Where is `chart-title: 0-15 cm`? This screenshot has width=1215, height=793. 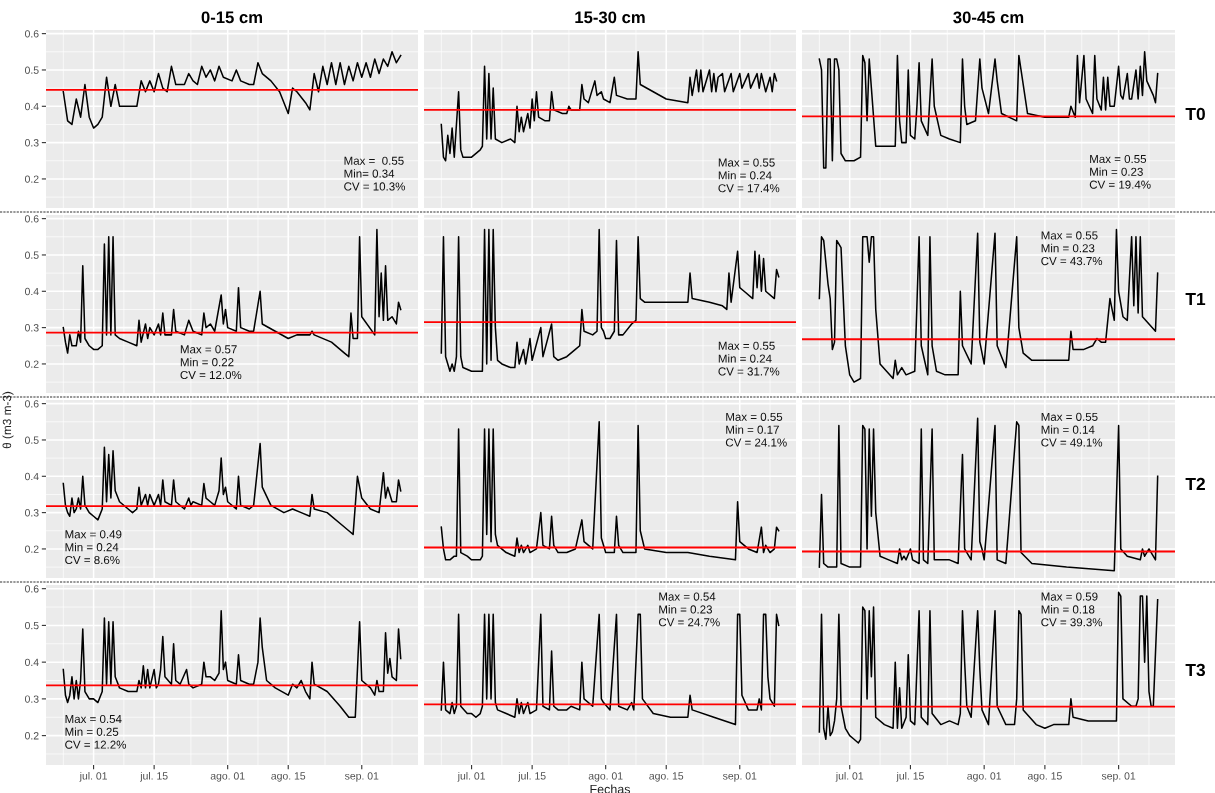
chart-title: 0-15 cm is located at coordinates (232, 17).